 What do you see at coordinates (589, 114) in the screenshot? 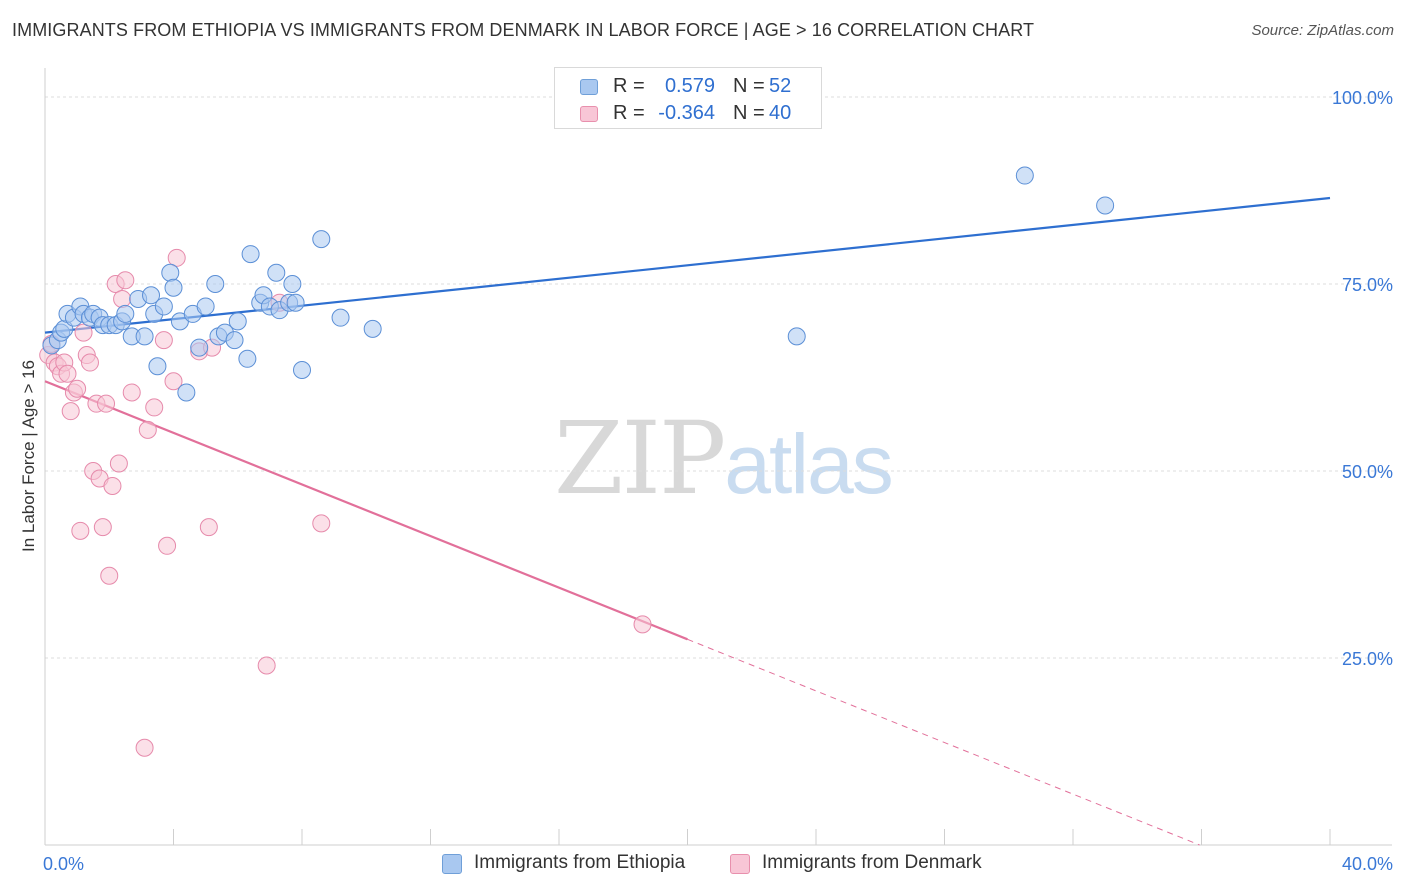
I see `legend-swatch-denmark` at bounding box center [589, 114].